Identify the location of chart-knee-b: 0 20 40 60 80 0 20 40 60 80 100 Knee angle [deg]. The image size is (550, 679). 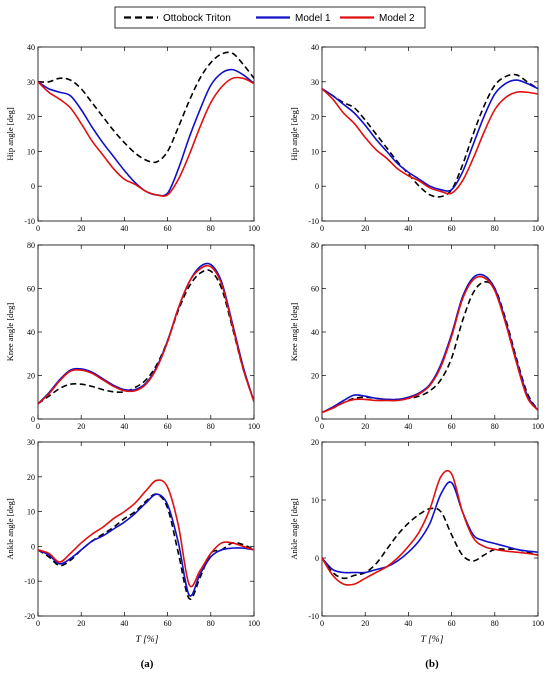
(416, 336).